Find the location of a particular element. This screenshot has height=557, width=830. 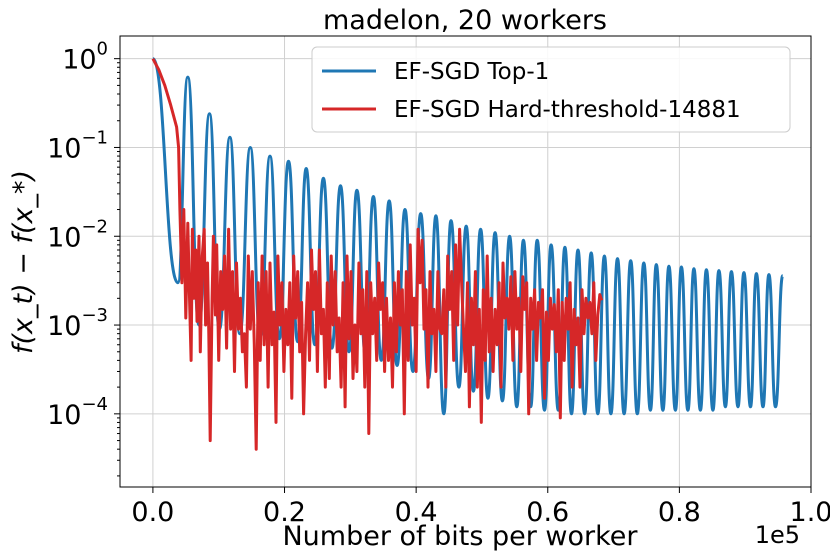

y-tick-label: 10⁰ is located at coordinates (85, 57).